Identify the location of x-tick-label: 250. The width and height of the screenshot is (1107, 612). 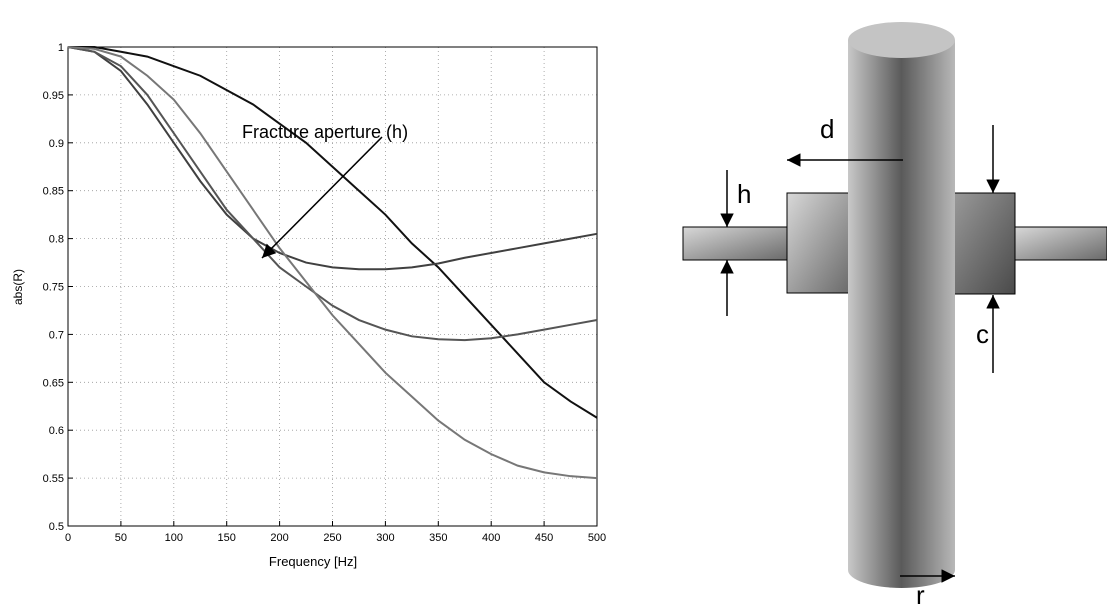
(332, 538).